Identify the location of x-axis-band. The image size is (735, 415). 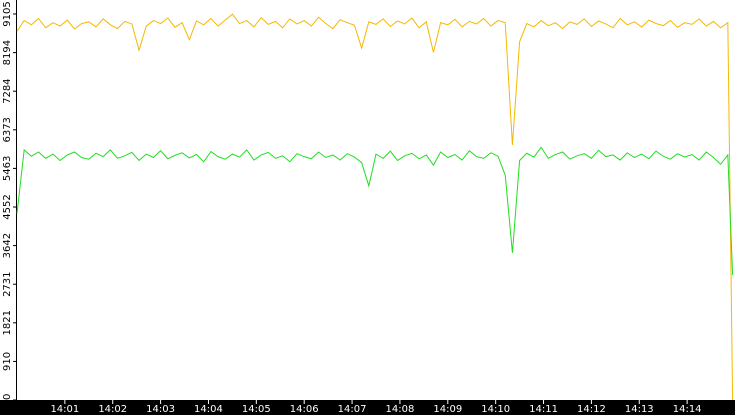
(367, 407).